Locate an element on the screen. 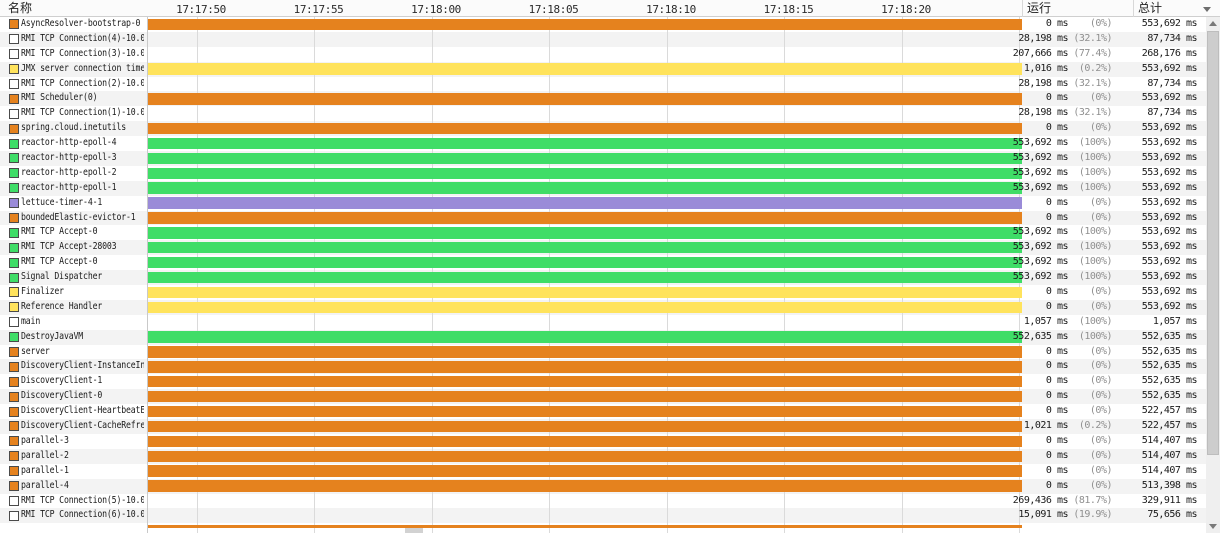 This screenshot has width=1220, height=533. run-percent: (0.2%) is located at coordinates (1095, 68).